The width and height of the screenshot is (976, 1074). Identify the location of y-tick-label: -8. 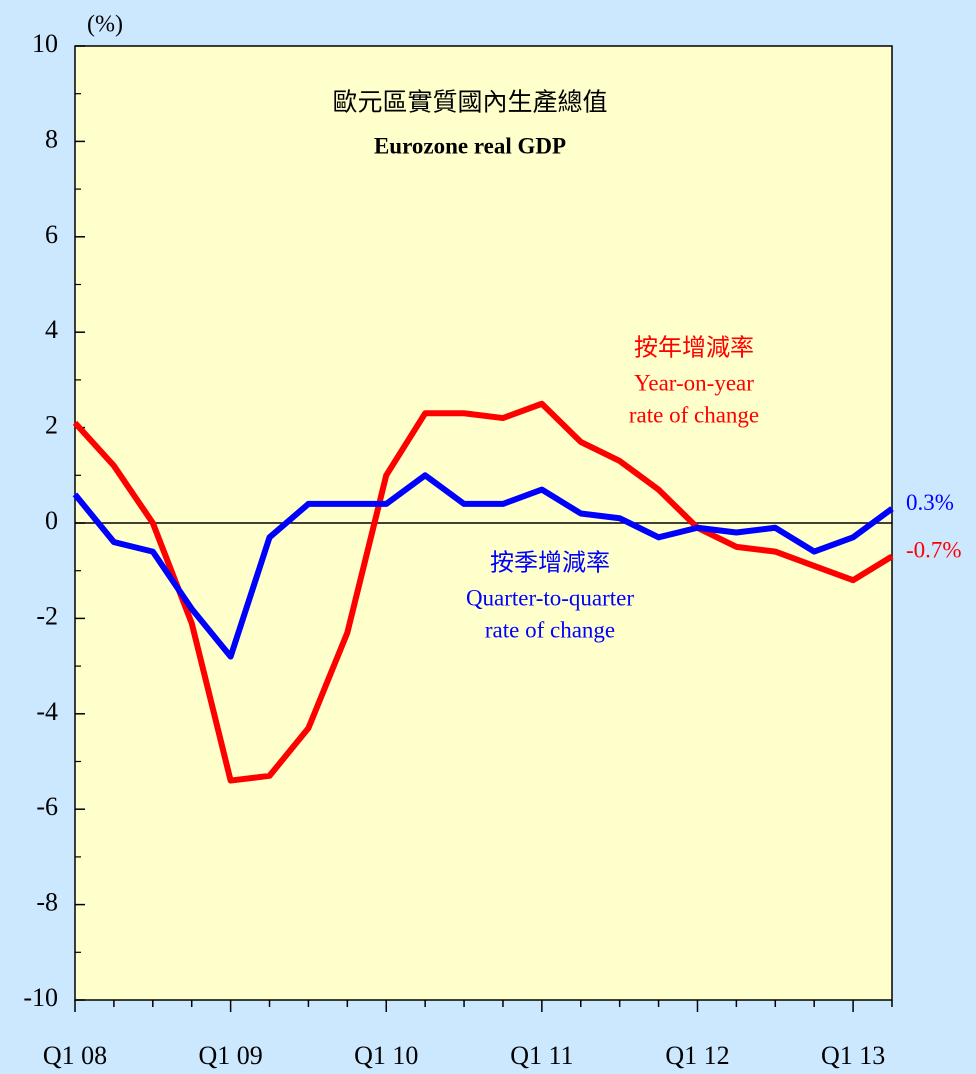
(47, 902).